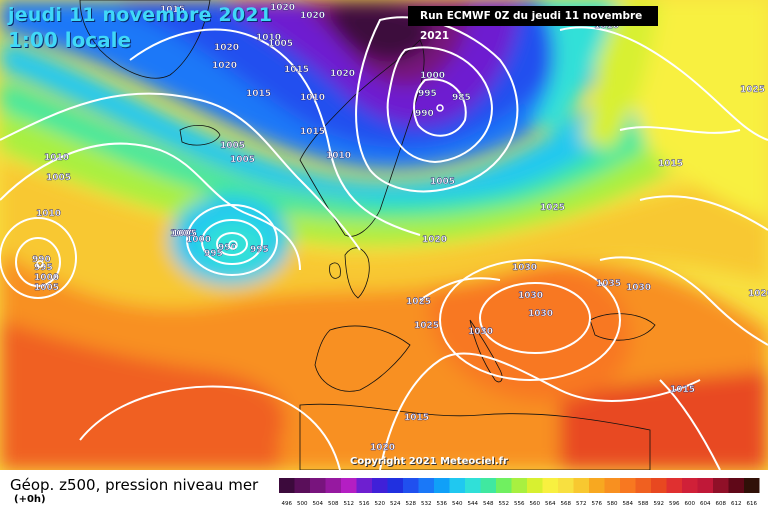 The image size is (768, 512). What do you see at coordinates (705, 504) in the screenshot?
I see `legend-value: 604` at bounding box center [705, 504].